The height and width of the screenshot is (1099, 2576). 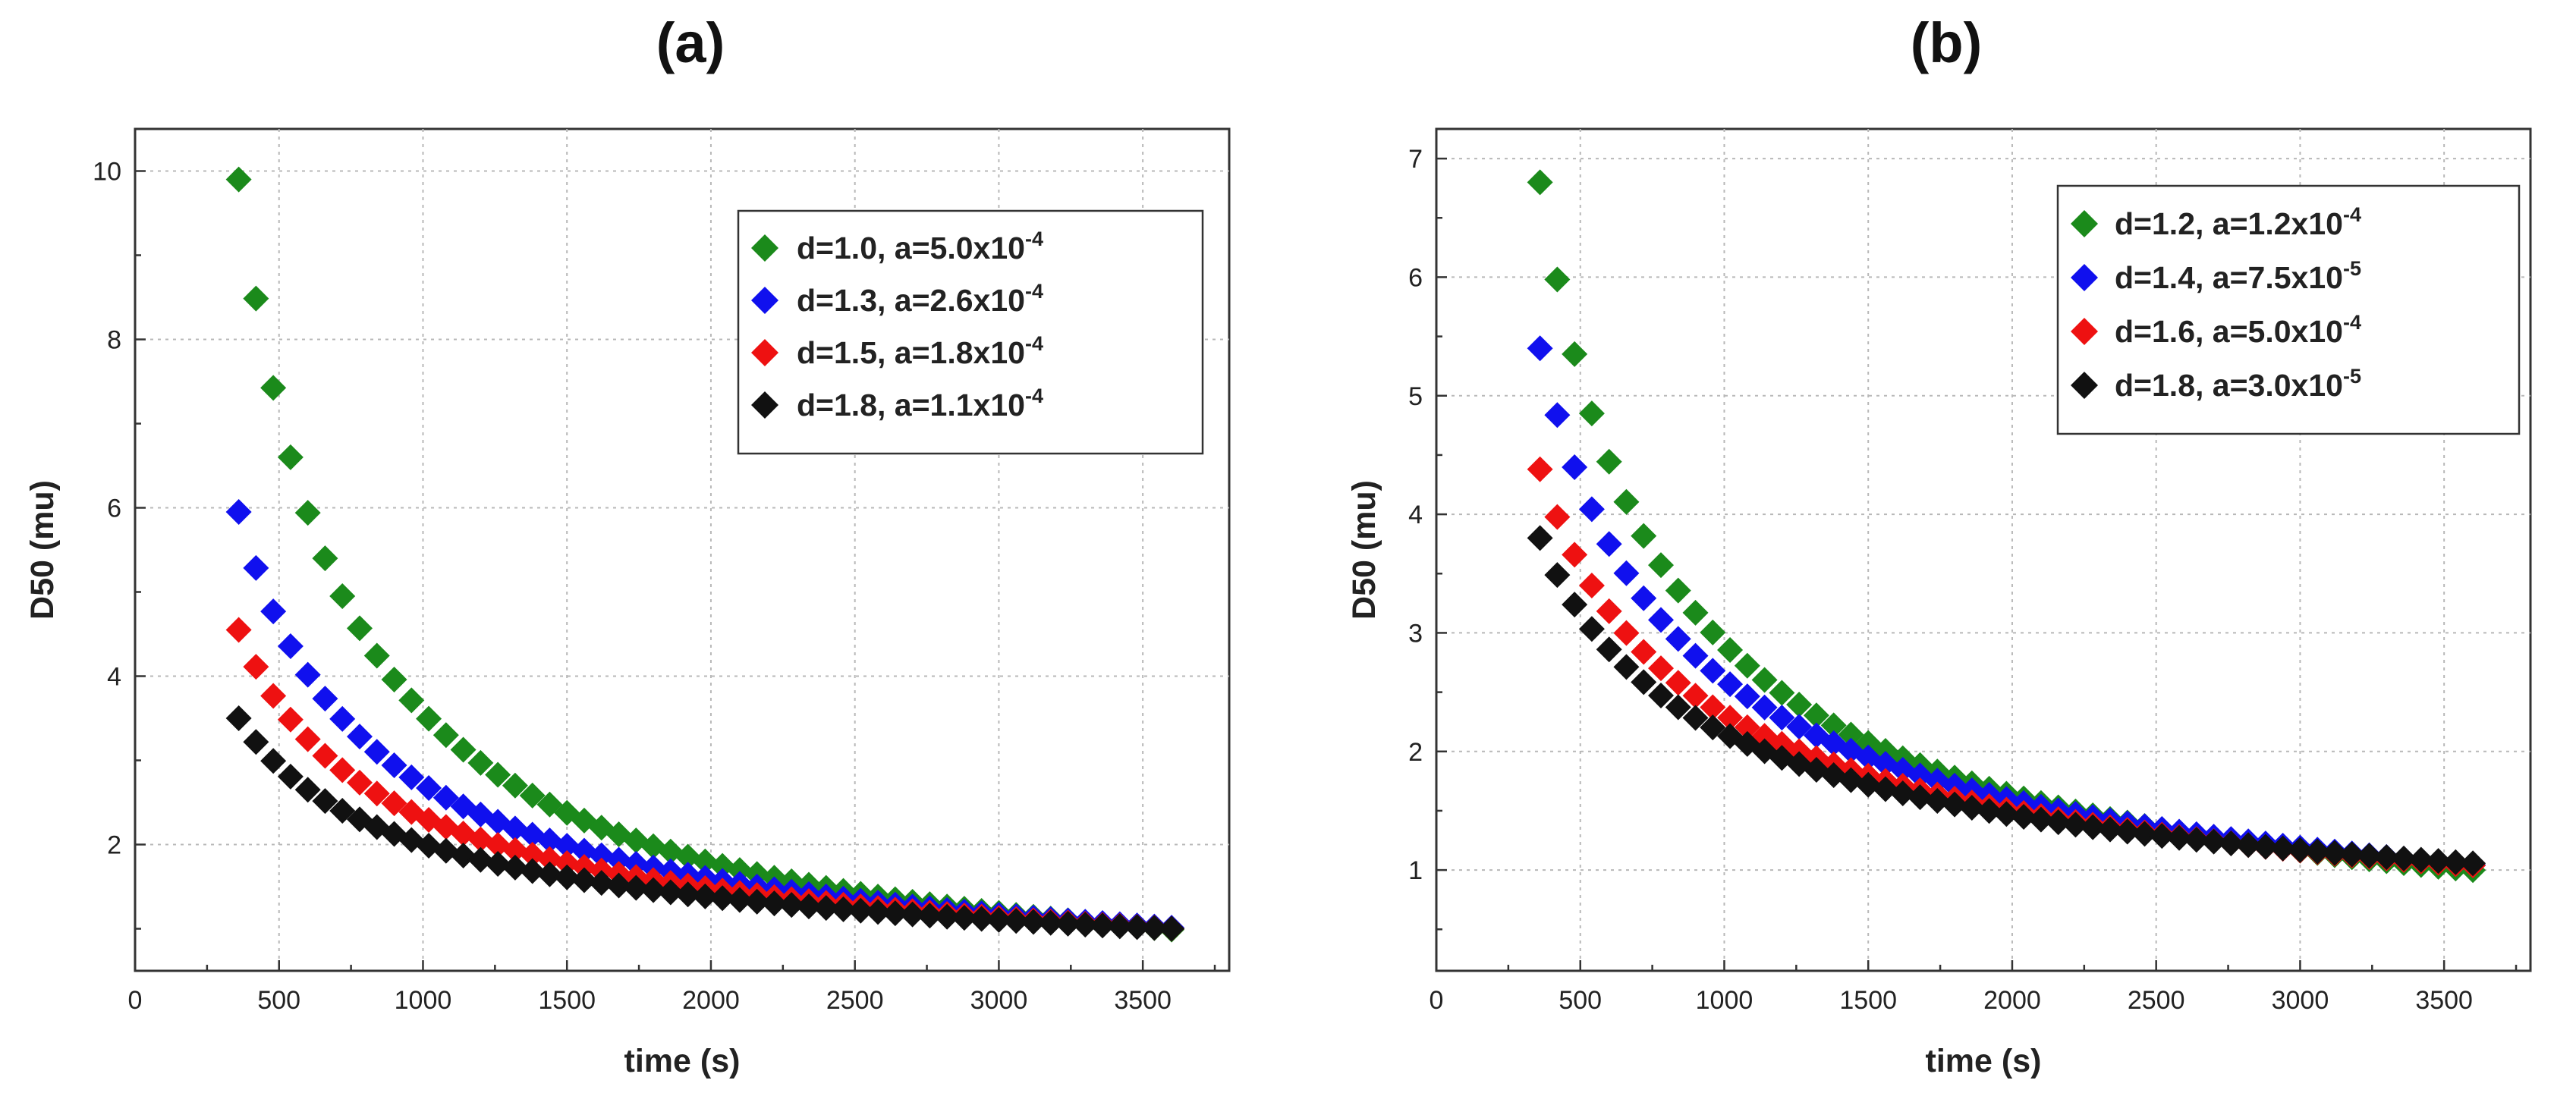 I want to click on x-tick-label: 1000, so click(x=1725, y=1000).